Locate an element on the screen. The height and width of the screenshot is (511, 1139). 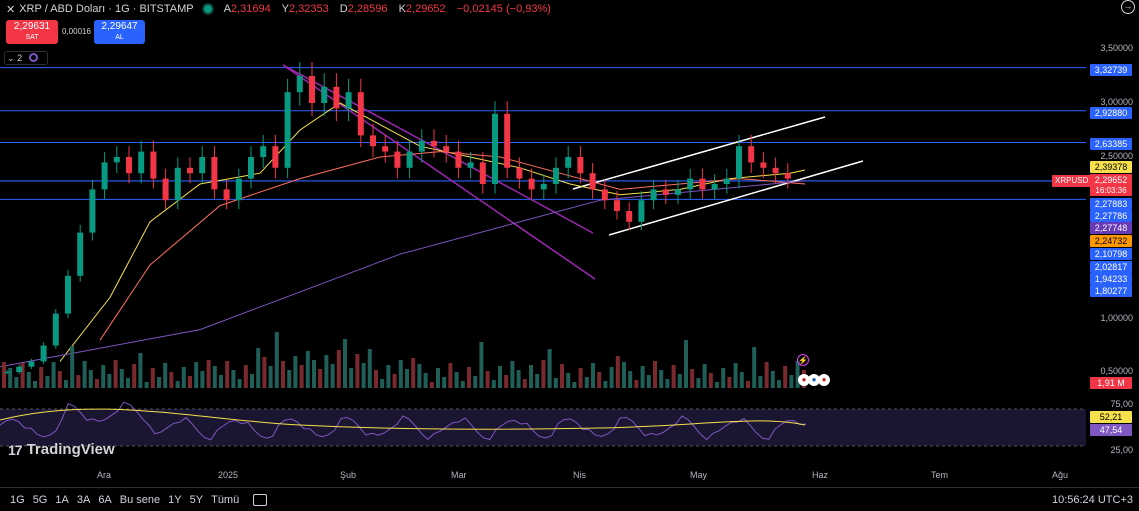
timeframe-5y: 5Y is located at coordinates (196, 499).